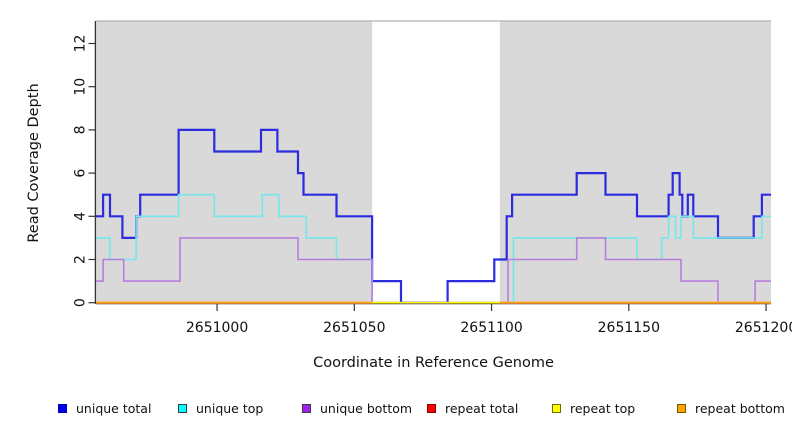  Describe the element at coordinates (431, 408) in the screenshot. I see `legend-swatch-repeat-total` at that location.